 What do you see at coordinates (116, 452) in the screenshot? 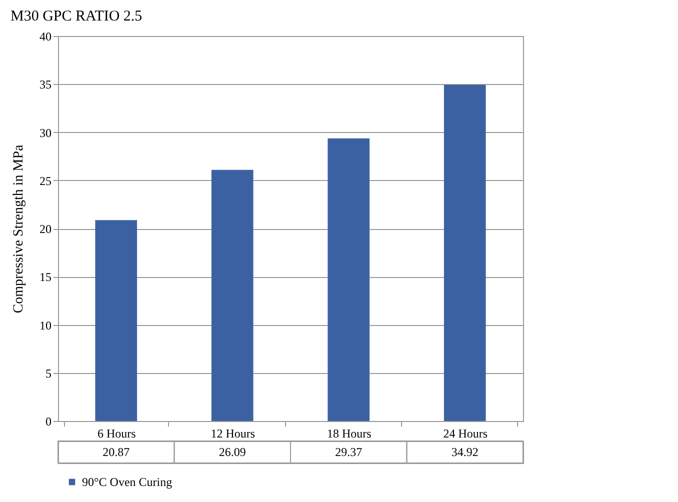
I see `data-label: 20.87` at bounding box center [116, 452].